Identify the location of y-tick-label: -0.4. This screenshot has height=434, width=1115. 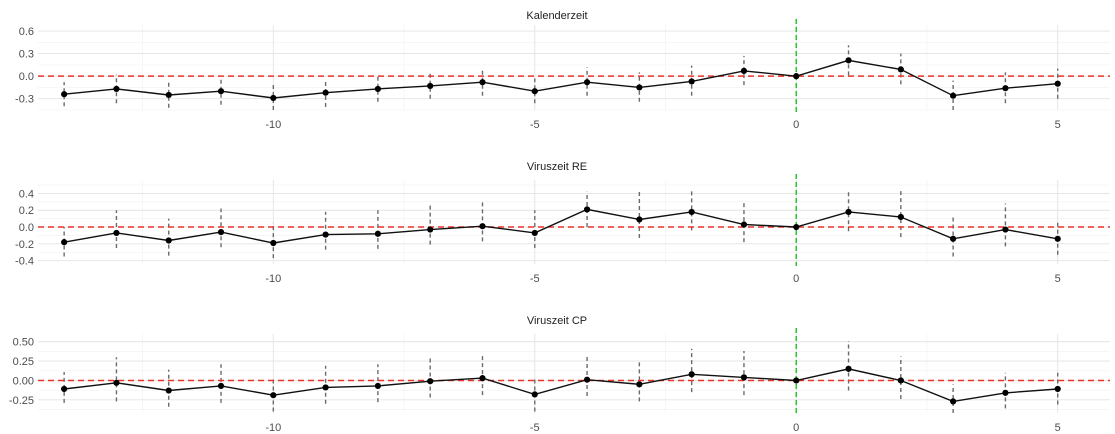
(24, 262).